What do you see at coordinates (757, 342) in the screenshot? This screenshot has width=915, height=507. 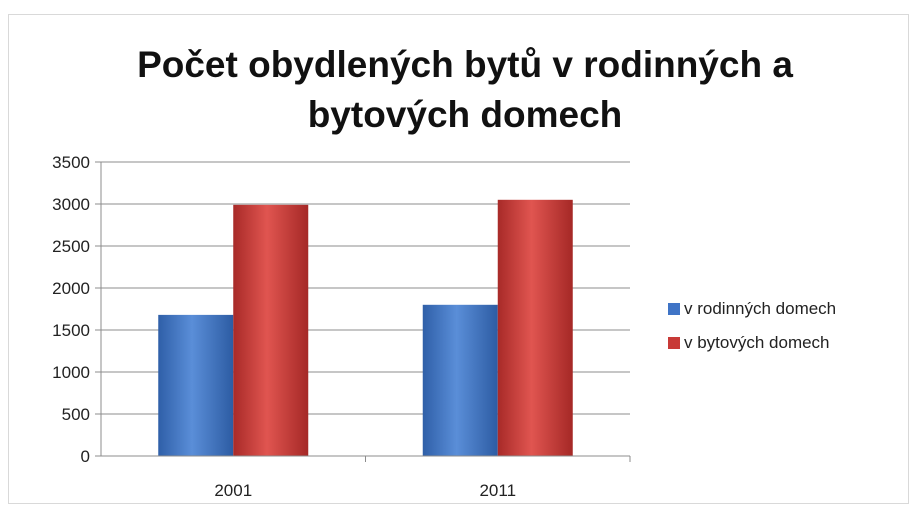 I see `legend-label-bytovych: v bytových domech` at bounding box center [757, 342].